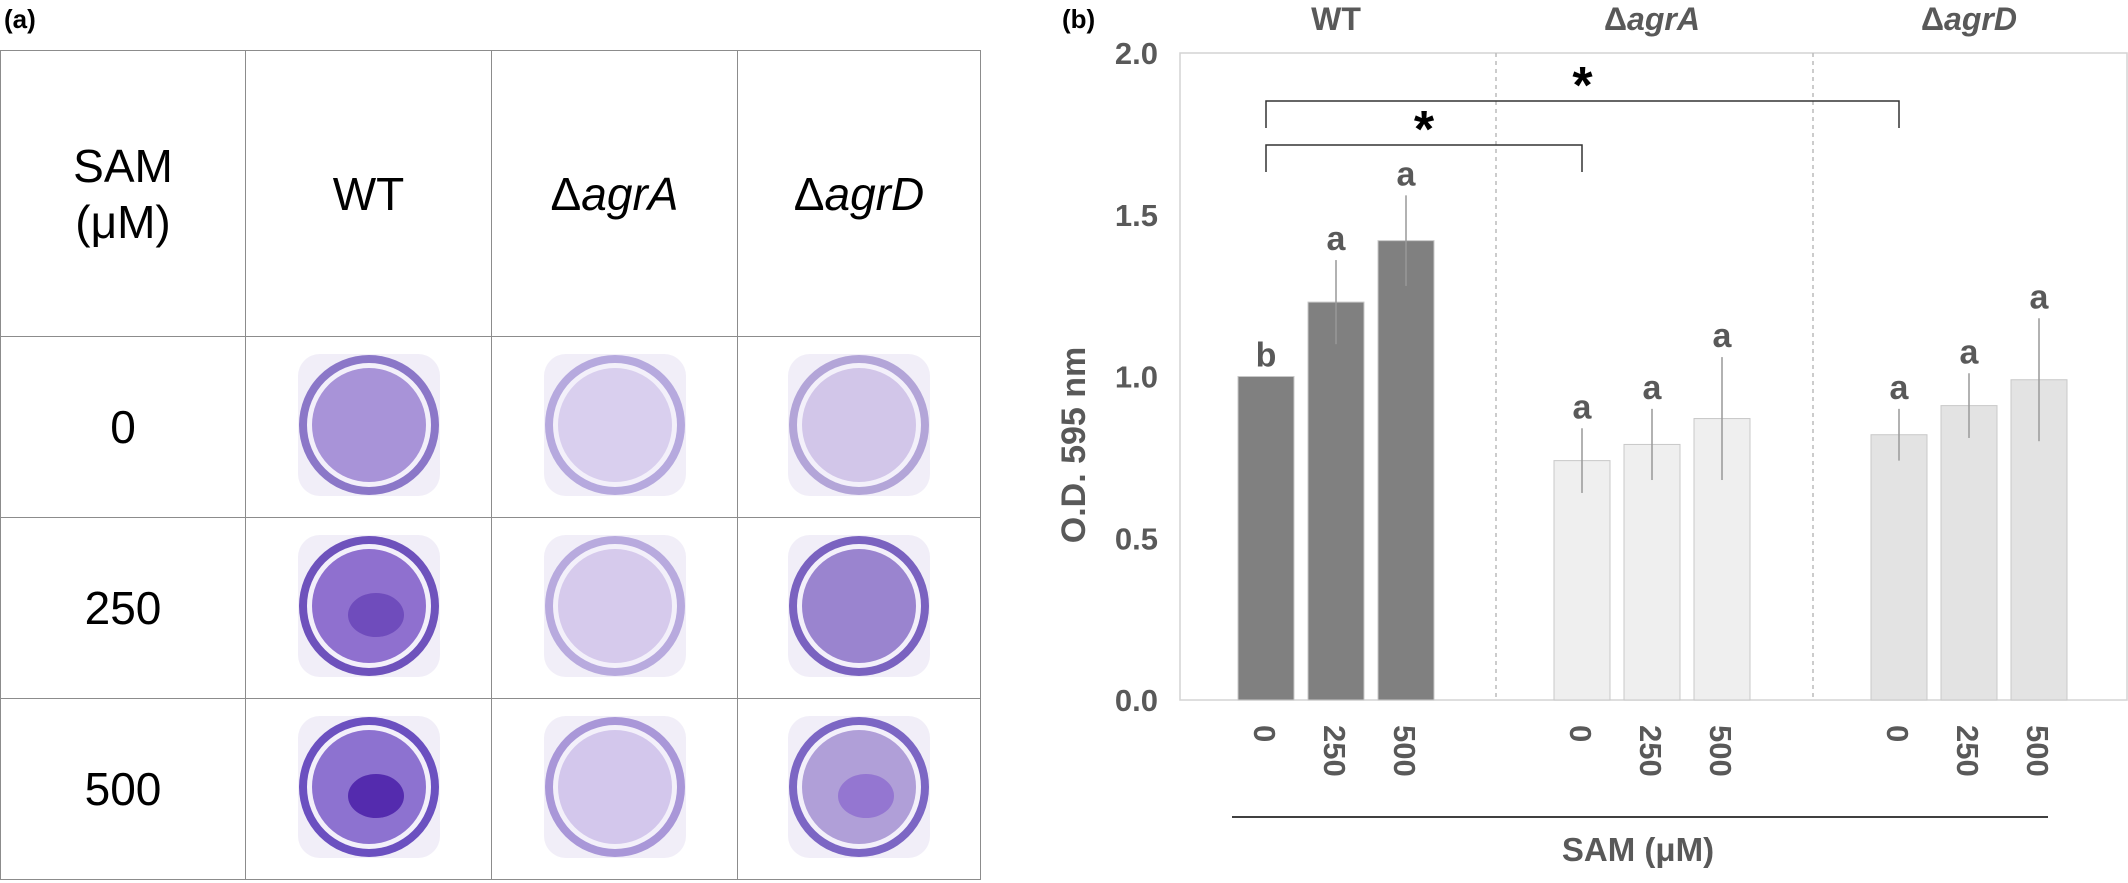 This screenshot has height=883, width=2128. I want to click on y-tick-label: 1.0, so click(1136, 377).